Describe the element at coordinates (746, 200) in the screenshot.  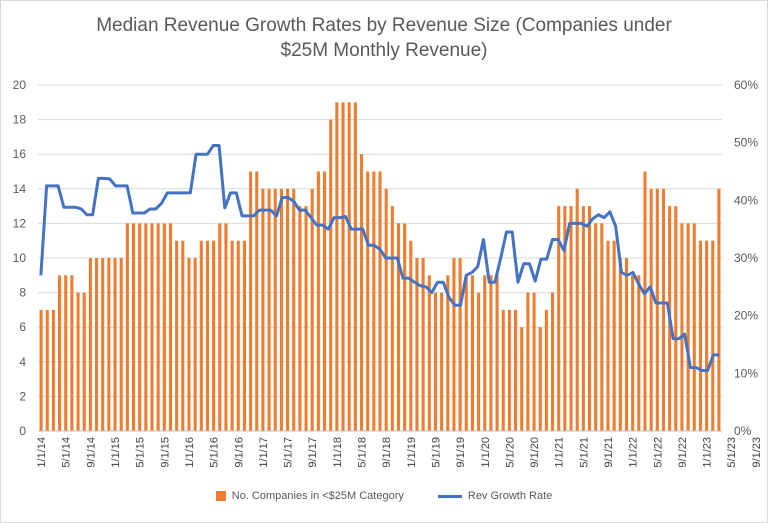
I see `y2-tick-label: 40%` at that location.